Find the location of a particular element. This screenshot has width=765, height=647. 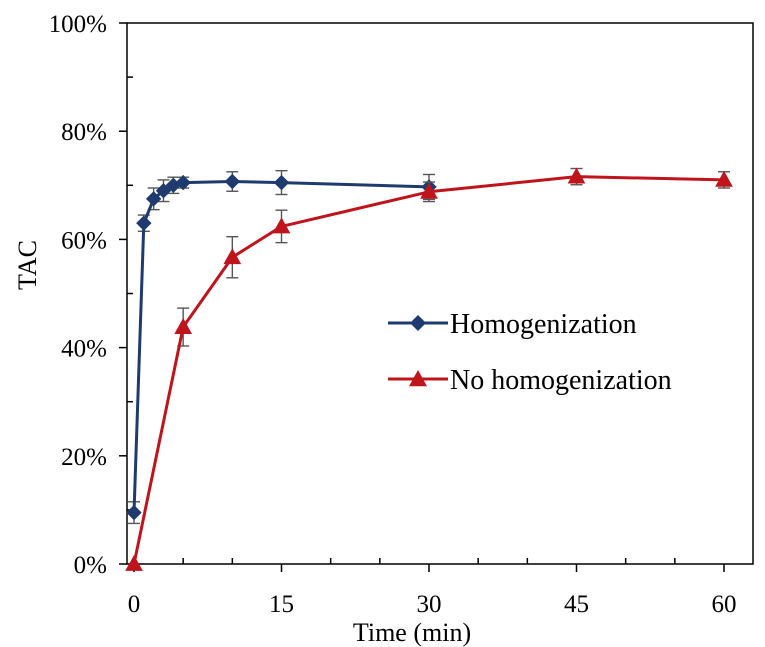

legend-label-homogenization: Homogenization is located at coordinates (543, 324).